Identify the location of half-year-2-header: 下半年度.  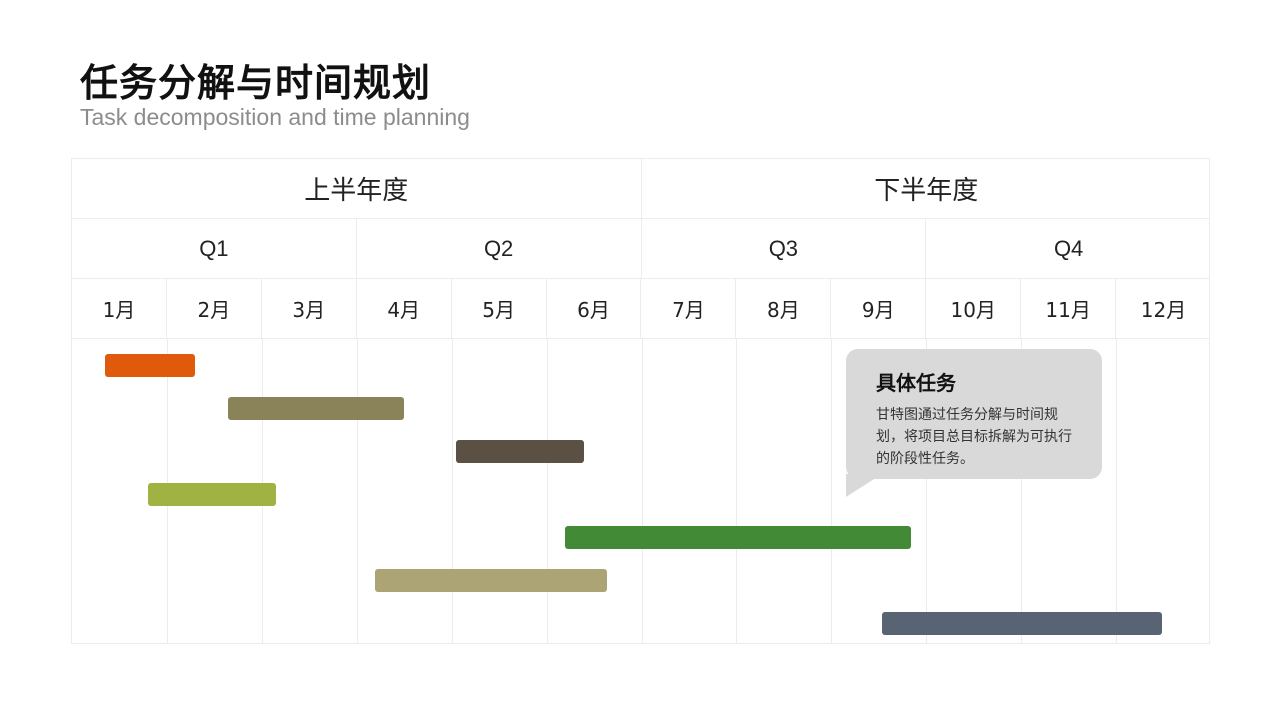
(926, 191).